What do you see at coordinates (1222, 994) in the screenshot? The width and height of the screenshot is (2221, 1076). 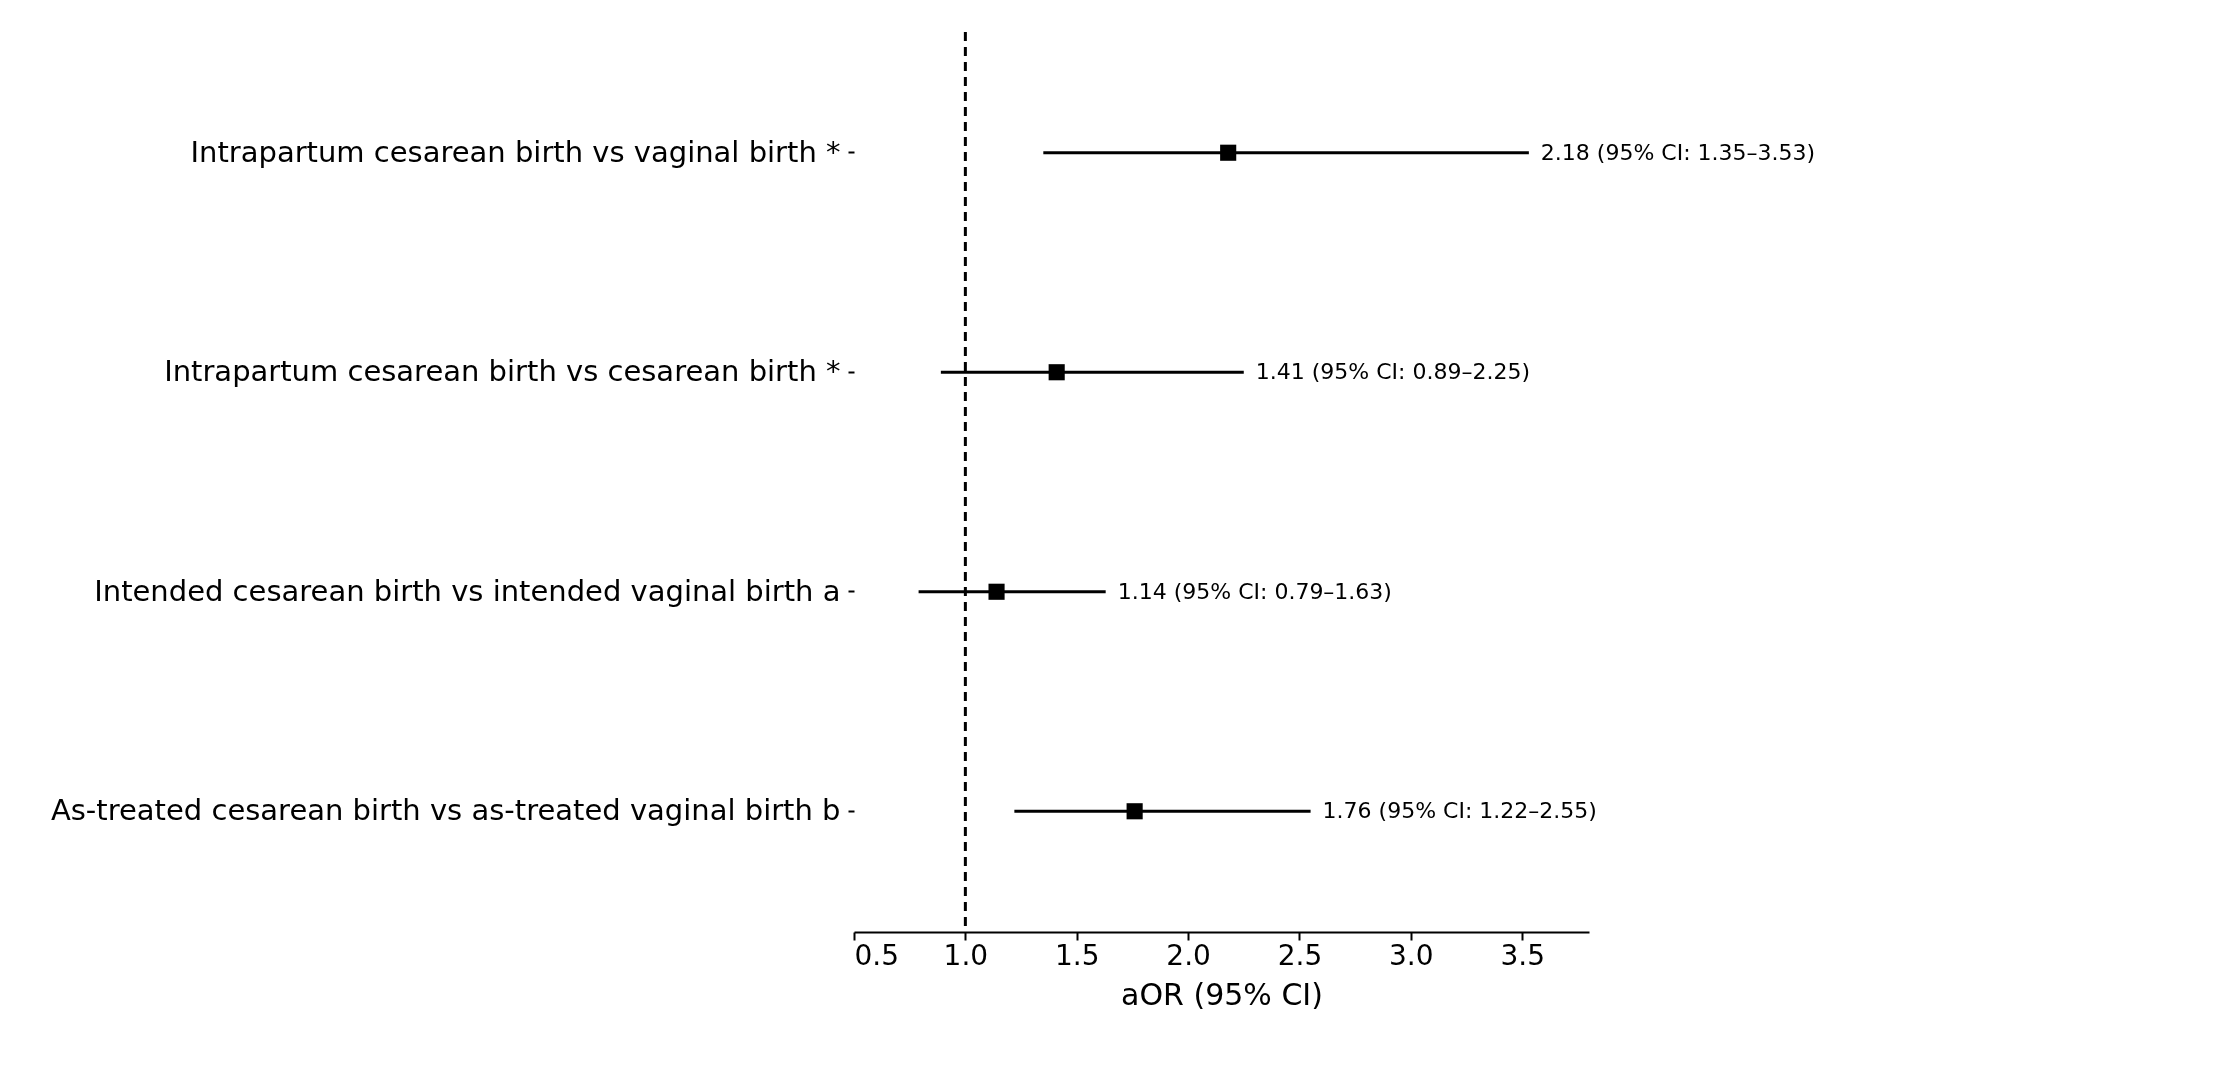 I see `x-axis-title: aOR (95% CI)` at bounding box center [1222, 994].